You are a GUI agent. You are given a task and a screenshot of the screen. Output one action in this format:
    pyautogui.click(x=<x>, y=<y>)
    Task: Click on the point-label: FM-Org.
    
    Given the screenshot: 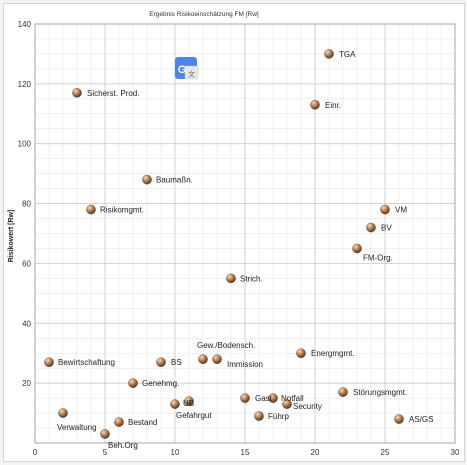 What is the action you would take?
    pyautogui.click(x=378, y=257)
    